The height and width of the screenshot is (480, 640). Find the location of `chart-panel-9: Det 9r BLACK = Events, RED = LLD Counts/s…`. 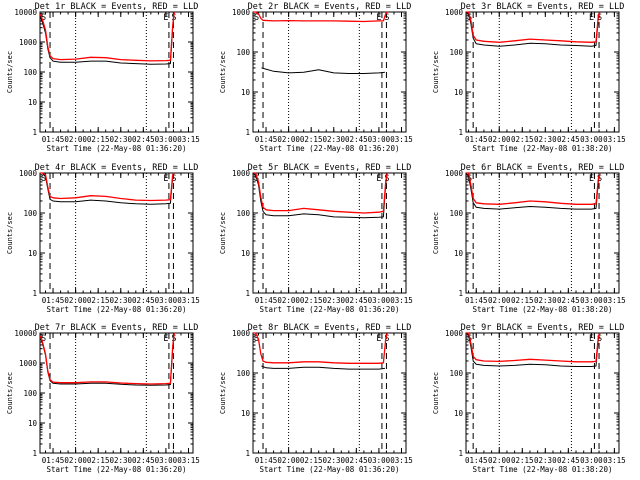

chart-panel-9: Det 9r BLACK = Events, RED = LLD Counts/s… is located at coordinates (529, 398).